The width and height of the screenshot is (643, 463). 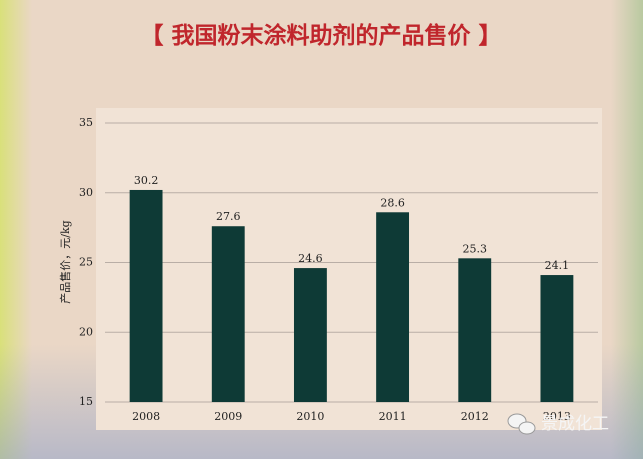 I want to click on x-tick-label: 2008, so click(x=146, y=416).